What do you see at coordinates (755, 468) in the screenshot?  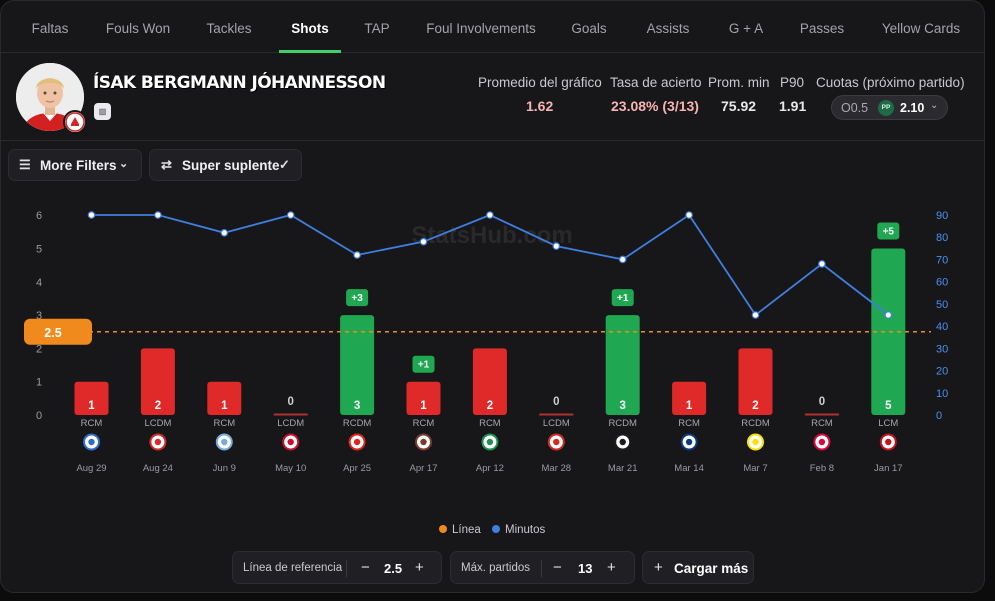 I see `x-tick-label: Mar 7` at bounding box center [755, 468].